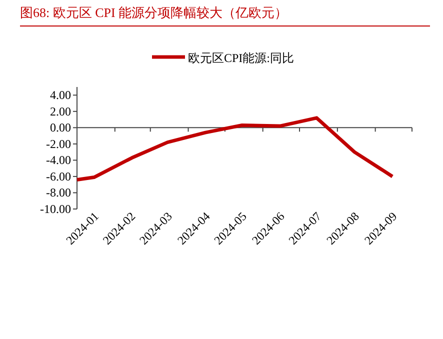 The height and width of the screenshot is (339, 443). Describe the element at coordinates (58, 160) in the screenshot. I see `y-tick-label: -4.00` at that location.